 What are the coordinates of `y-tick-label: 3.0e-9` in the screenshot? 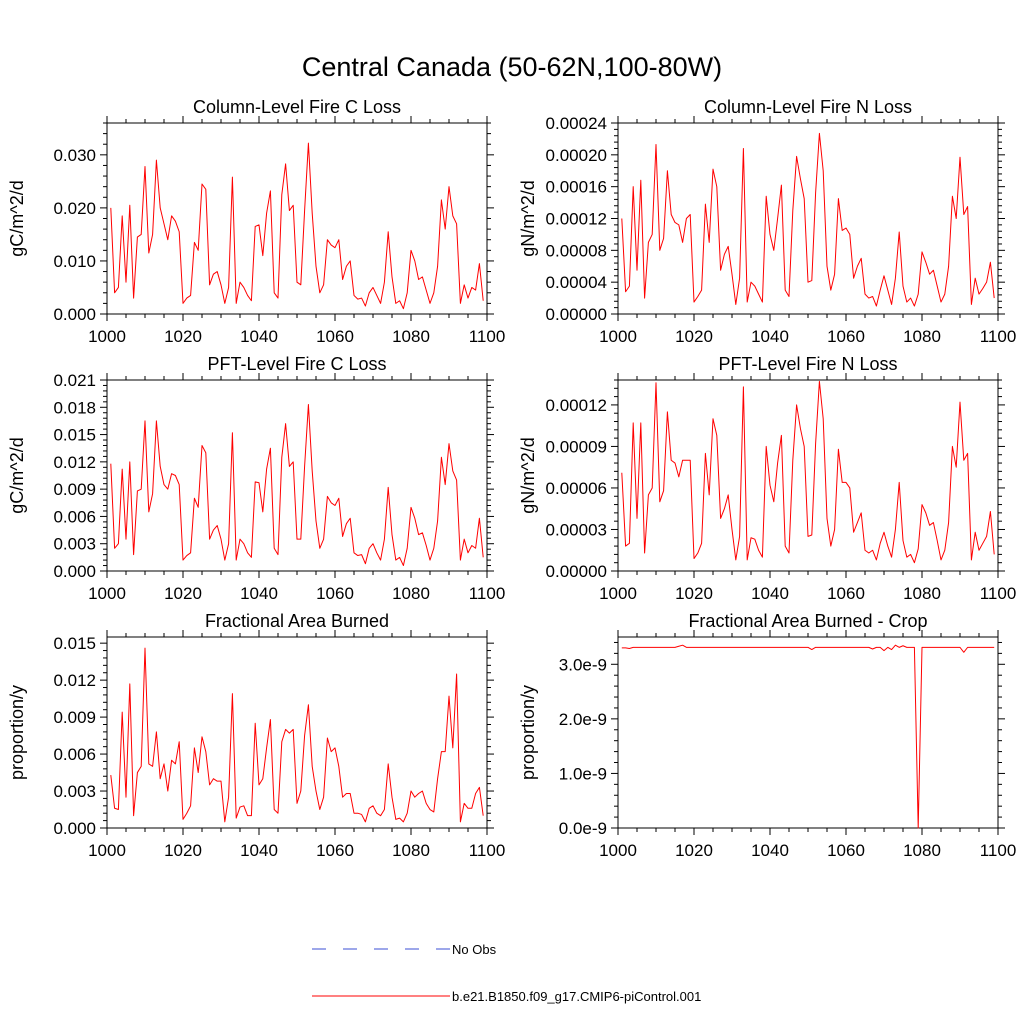 It's located at (583, 664).